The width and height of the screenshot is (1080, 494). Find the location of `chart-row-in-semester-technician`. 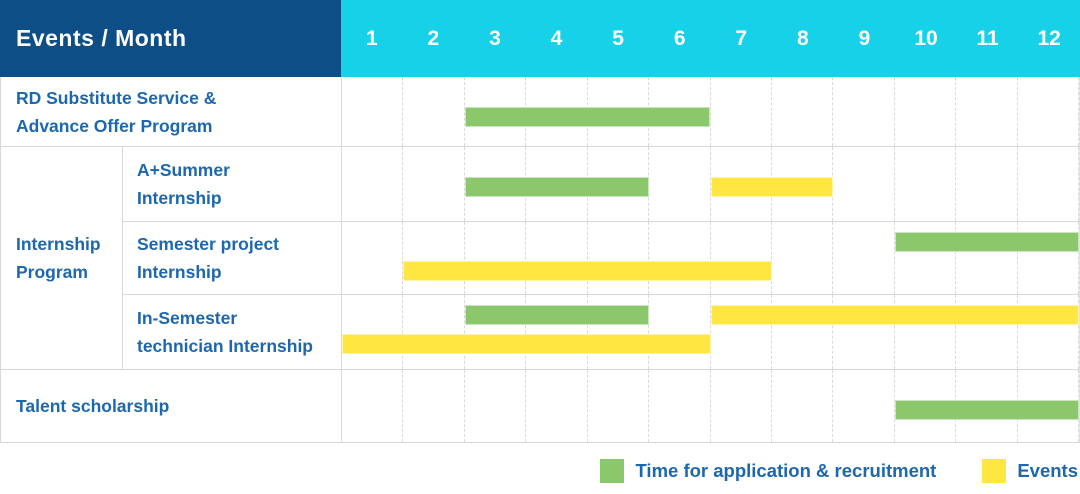

chart-row-in-semester-technician is located at coordinates (710, 332).